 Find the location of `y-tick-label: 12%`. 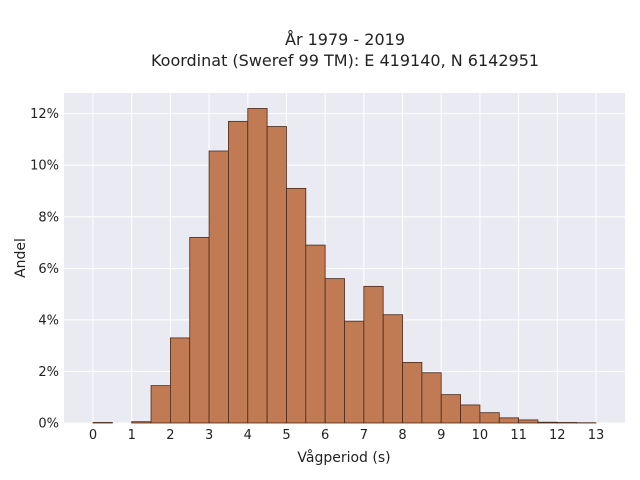

y-tick-label: 12% is located at coordinates (44, 114).